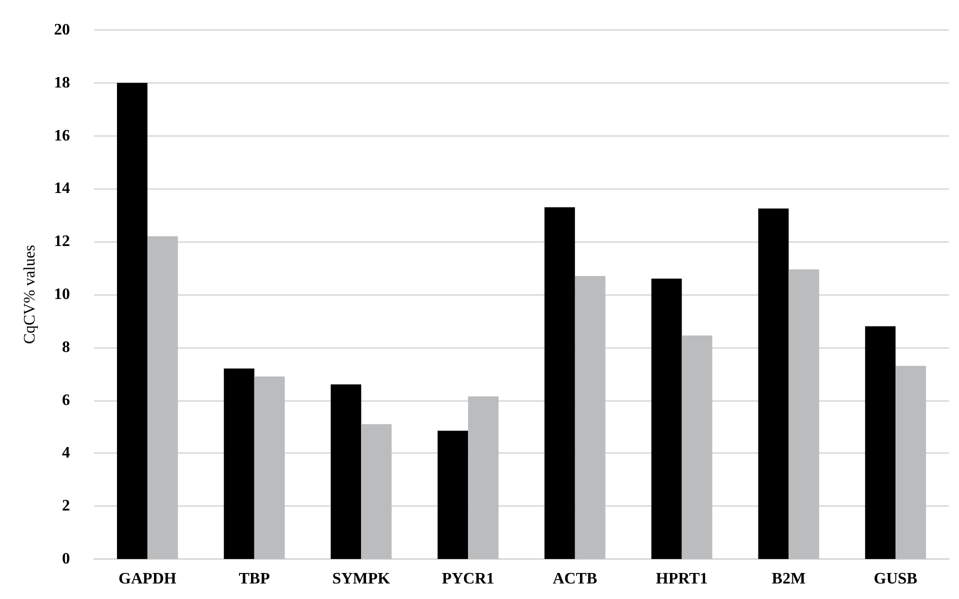  Describe the element at coordinates (896, 579) in the screenshot. I see `x-tick-label: GUSB` at that location.